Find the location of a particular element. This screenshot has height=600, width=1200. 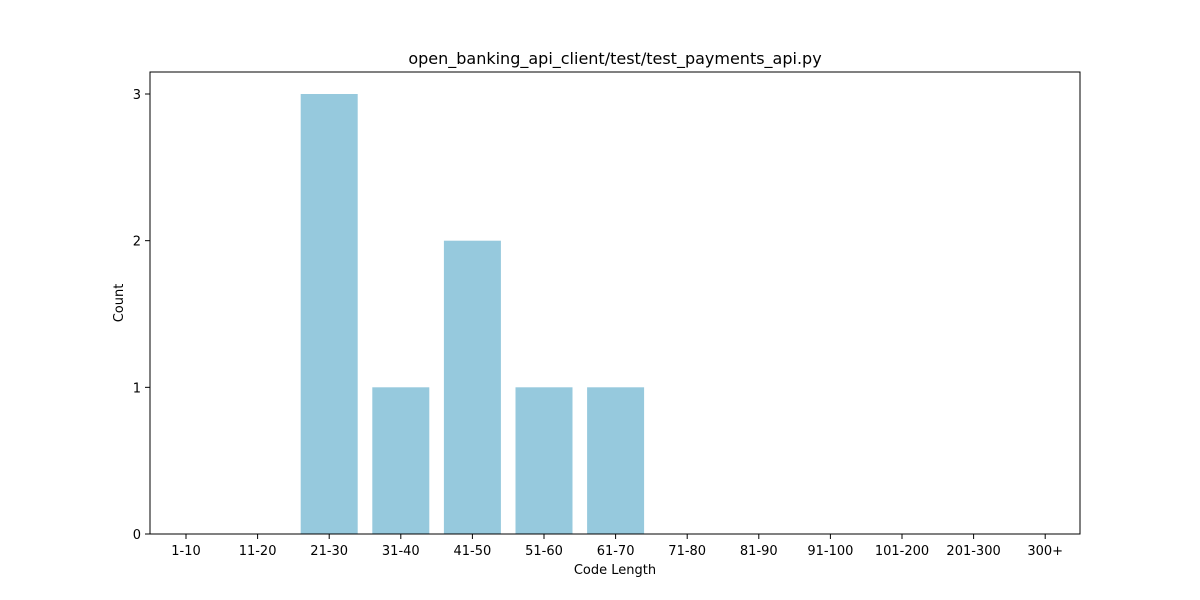

x-tick-label: 21-30 is located at coordinates (329, 551).